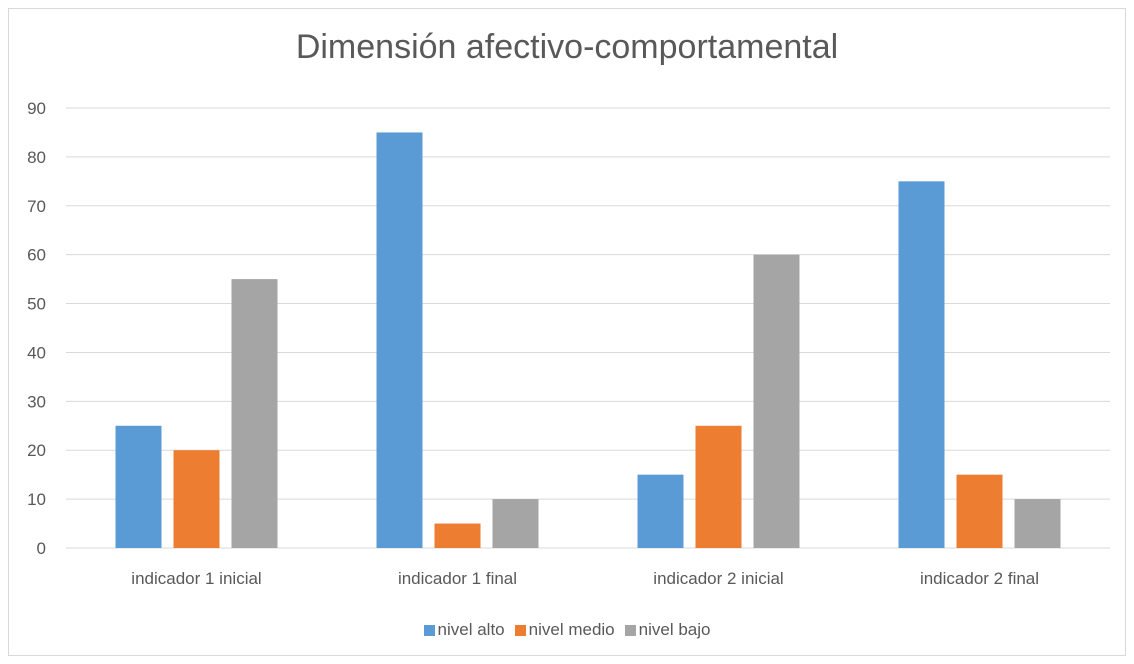 The width and height of the screenshot is (1134, 664). What do you see at coordinates (457, 578) in the screenshot?
I see `x-category-label: indicador 1 final` at bounding box center [457, 578].